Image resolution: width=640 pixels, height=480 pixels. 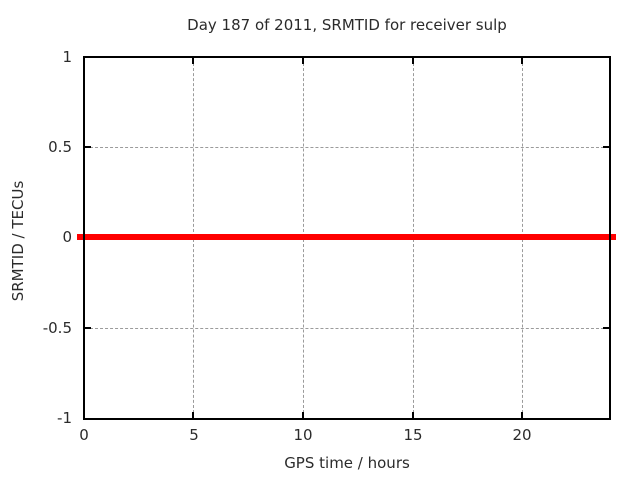 I want to click on data-line-srmtid, so click(x=346, y=237).